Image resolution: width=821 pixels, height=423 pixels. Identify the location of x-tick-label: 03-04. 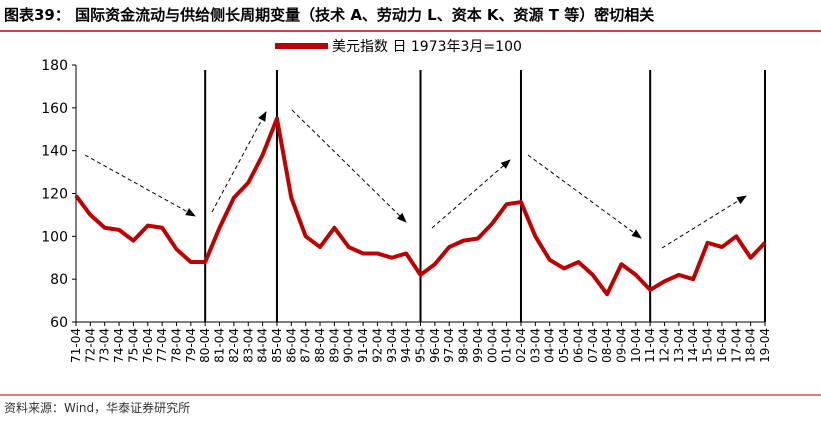
(535, 345).